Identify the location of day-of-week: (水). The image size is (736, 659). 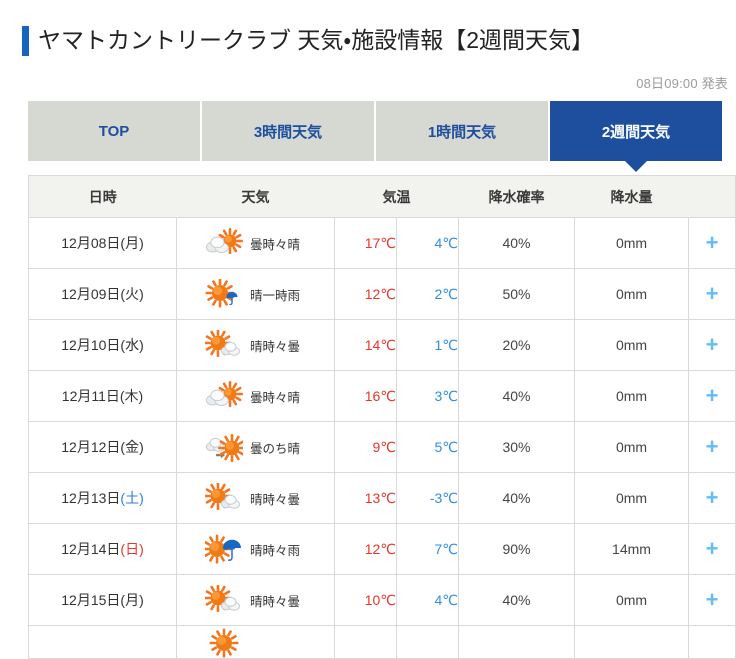
(132, 345).